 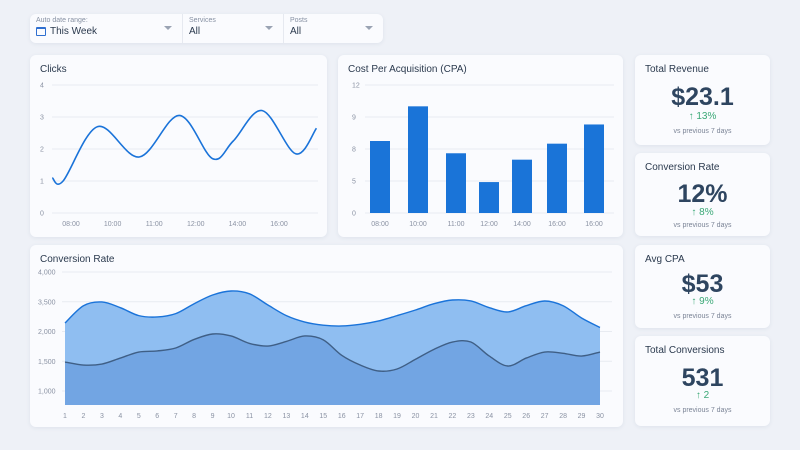 What do you see at coordinates (685, 350) in the screenshot?
I see `kpi-title: Total Conversions` at bounding box center [685, 350].